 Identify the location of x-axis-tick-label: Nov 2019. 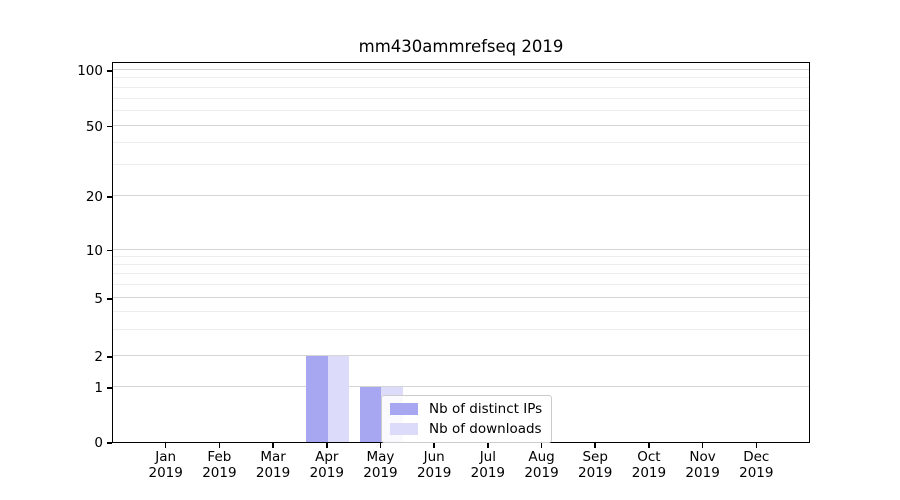
(703, 465).